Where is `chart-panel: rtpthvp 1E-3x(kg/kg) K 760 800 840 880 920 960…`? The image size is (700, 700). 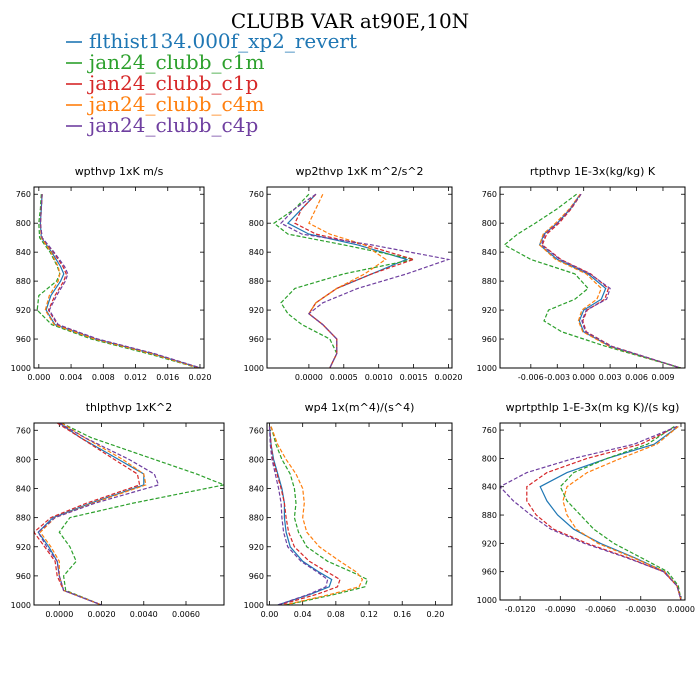
chart-panel: rtpthvp 1E-3x(kg/kg) K 760 800 840 880 920 960… is located at coordinates (581, 273).